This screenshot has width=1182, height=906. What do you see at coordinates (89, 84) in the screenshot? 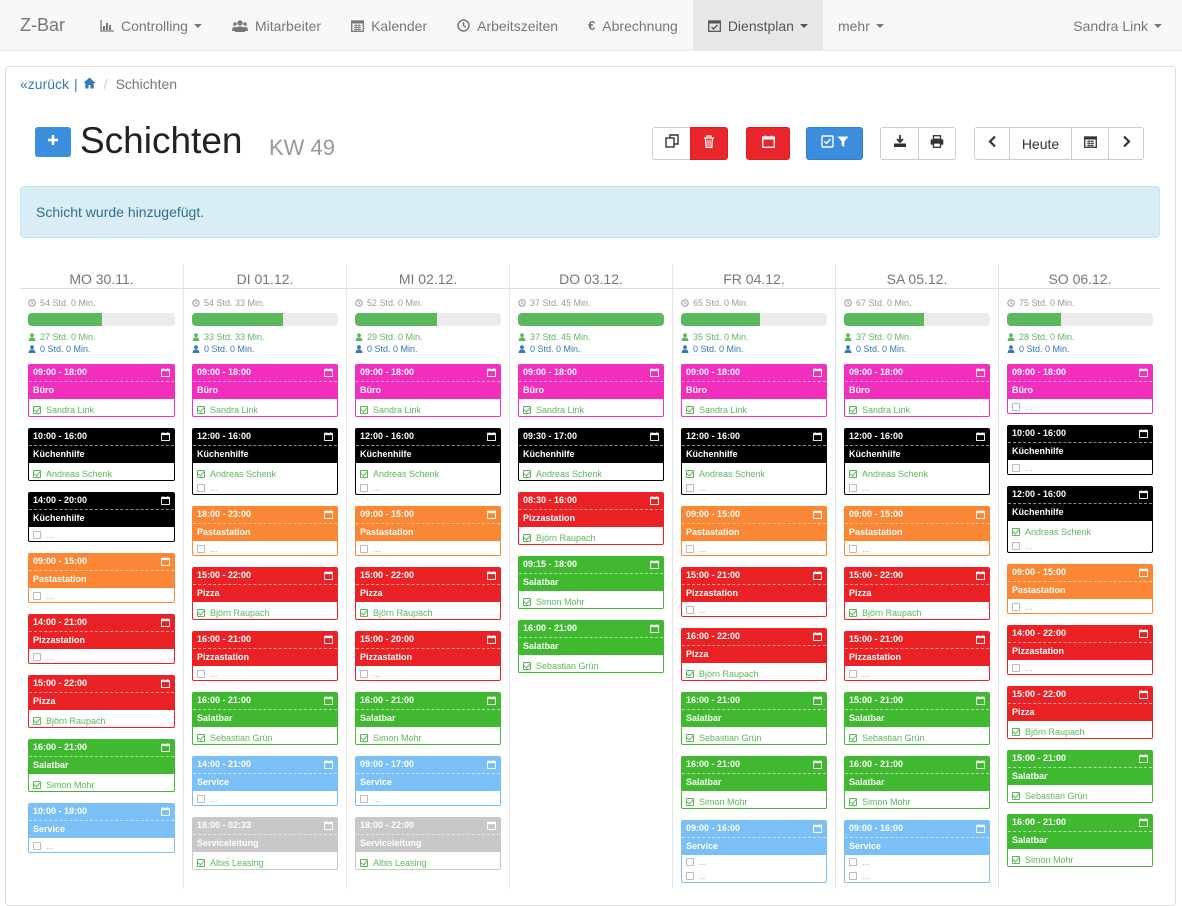
I see `home-icon` at bounding box center [89, 84].